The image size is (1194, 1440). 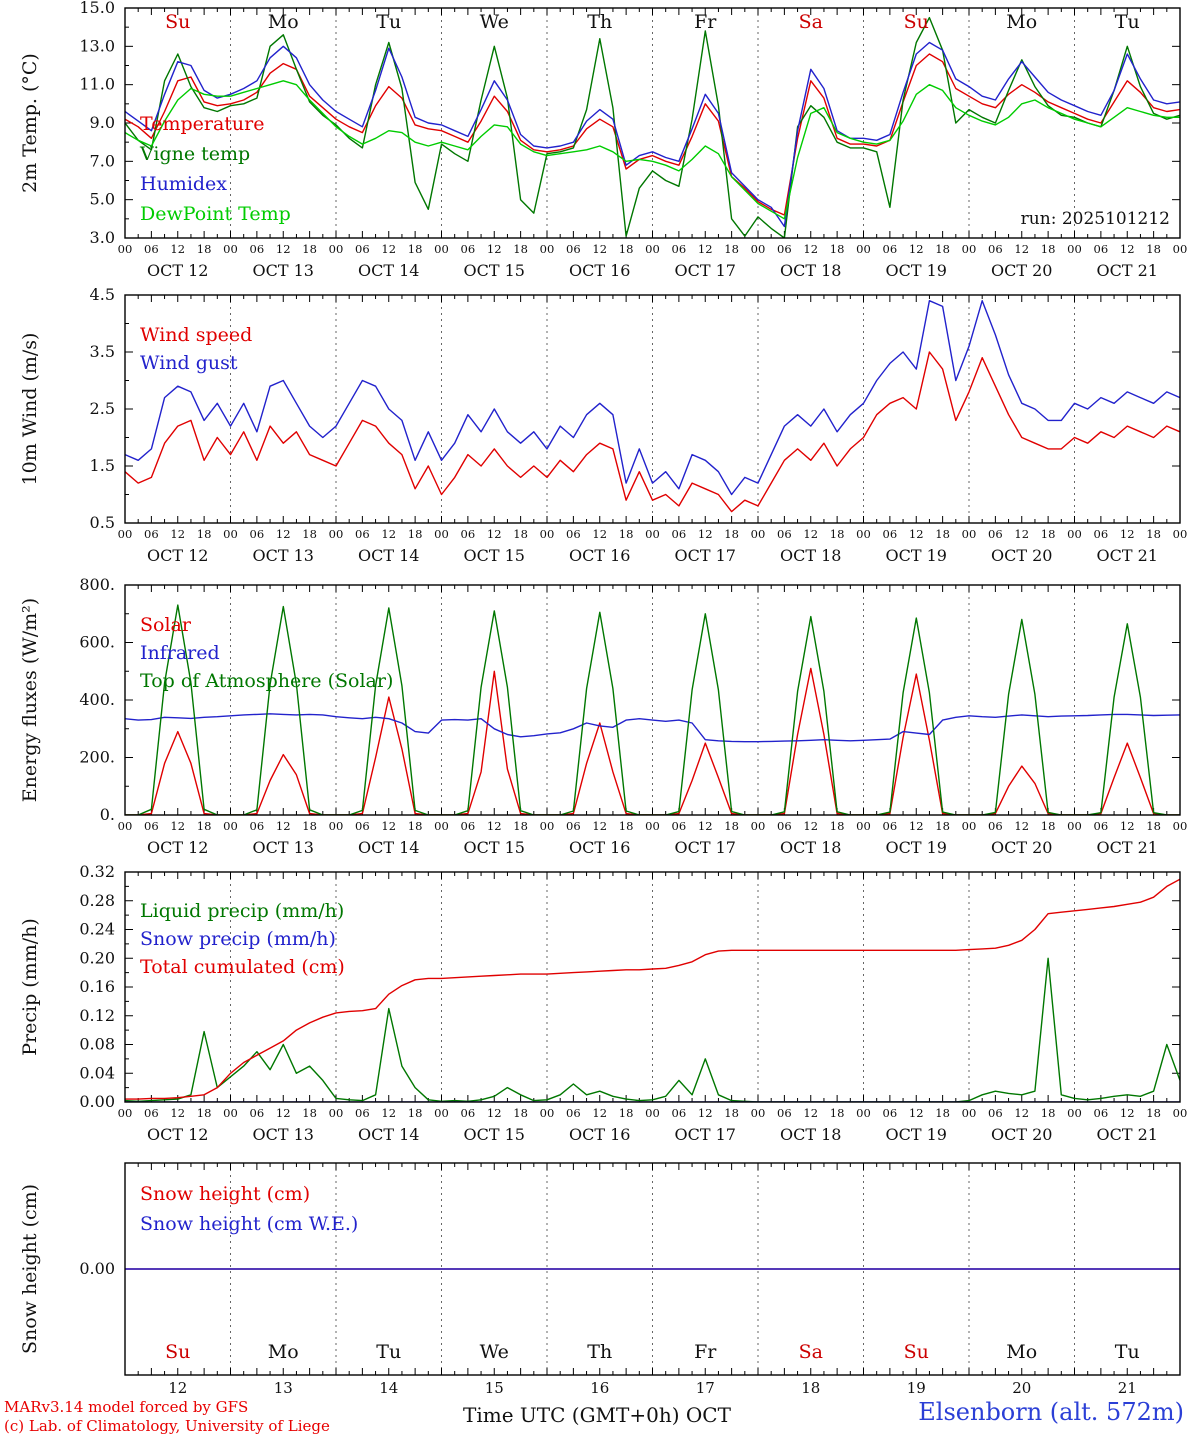 What do you see at coordinates (102, 199) in the screenshot?
I see `y-tick-label: 5.0` at bounding box center [102, 199].